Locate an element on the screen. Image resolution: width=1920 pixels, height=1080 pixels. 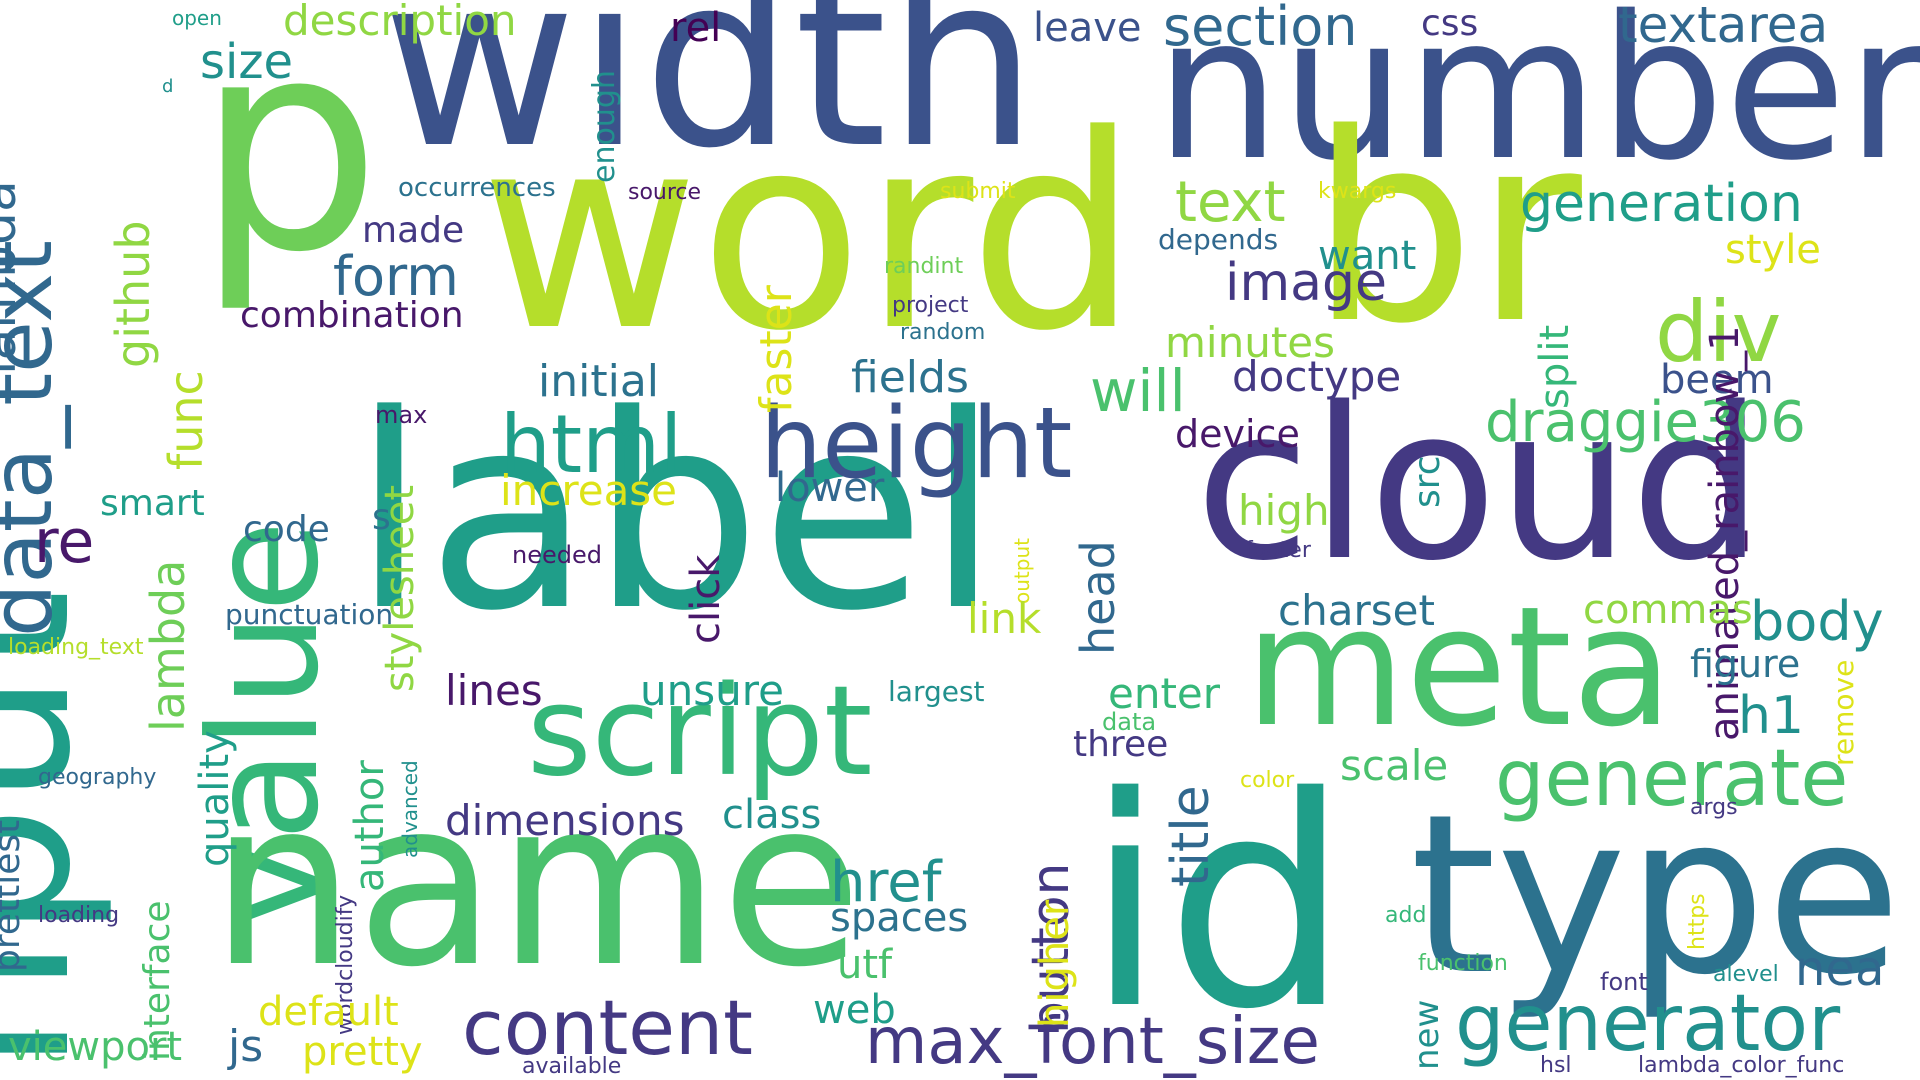
word-form: form is located at coordinates (396, 276).